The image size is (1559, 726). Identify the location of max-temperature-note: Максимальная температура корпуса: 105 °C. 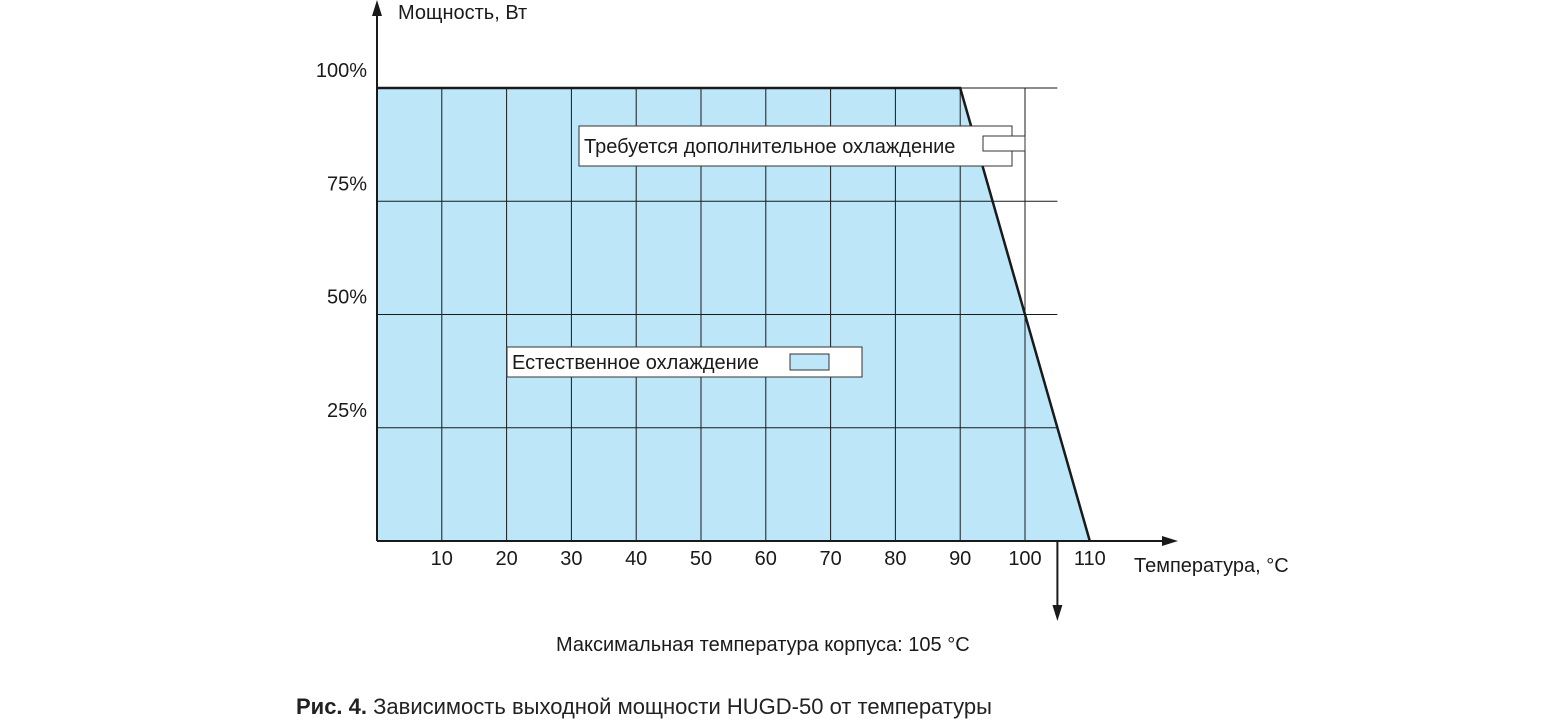
(763, 645).